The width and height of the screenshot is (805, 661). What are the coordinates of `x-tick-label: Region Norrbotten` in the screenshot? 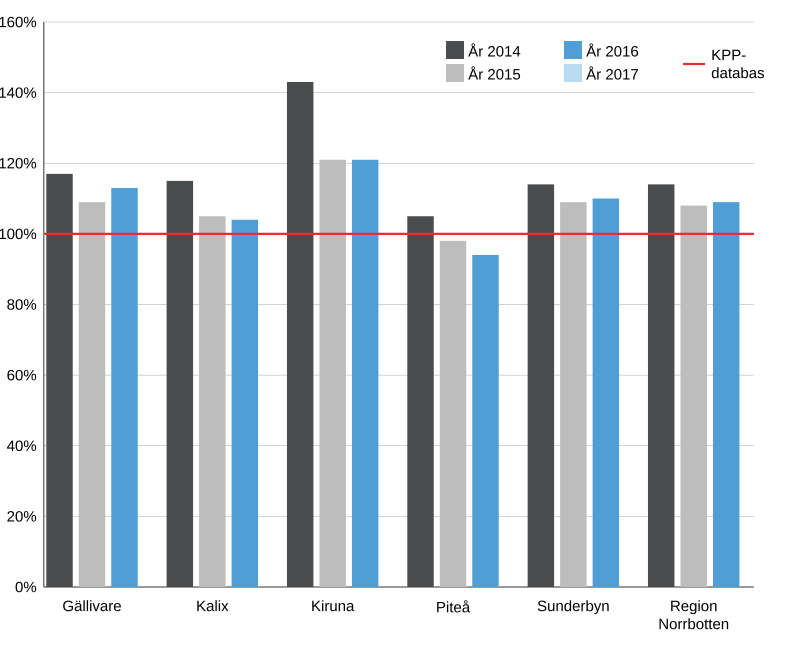 It's located at (694, 615).